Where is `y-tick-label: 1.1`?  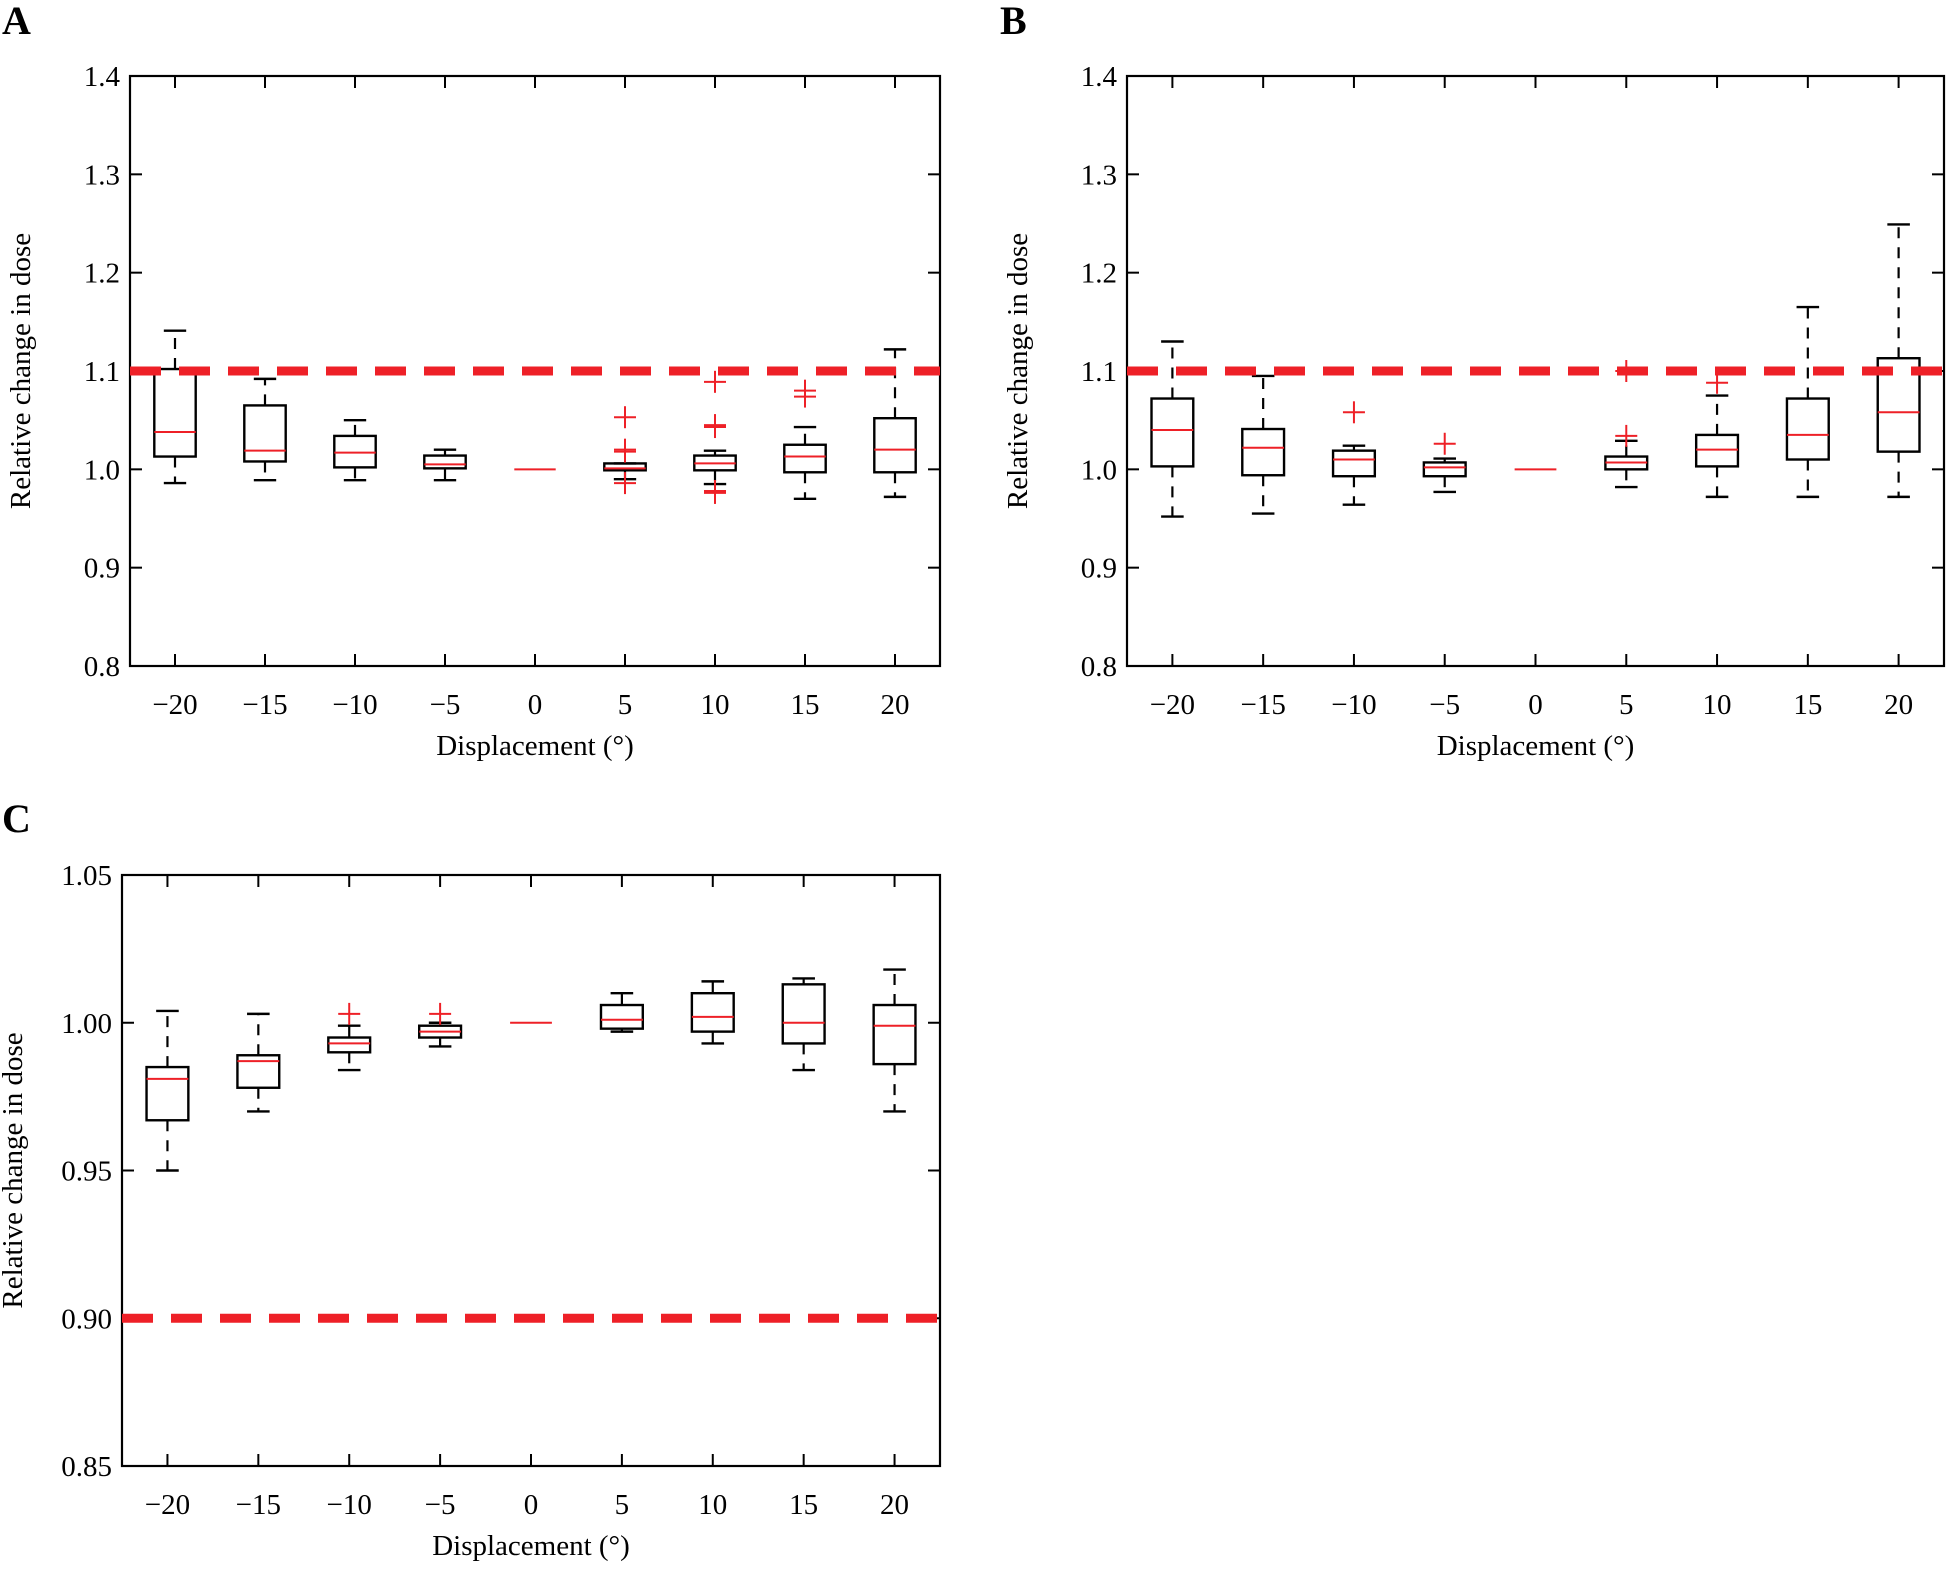
y-tick-label: 1.1 is located at coordinates (102, 372).